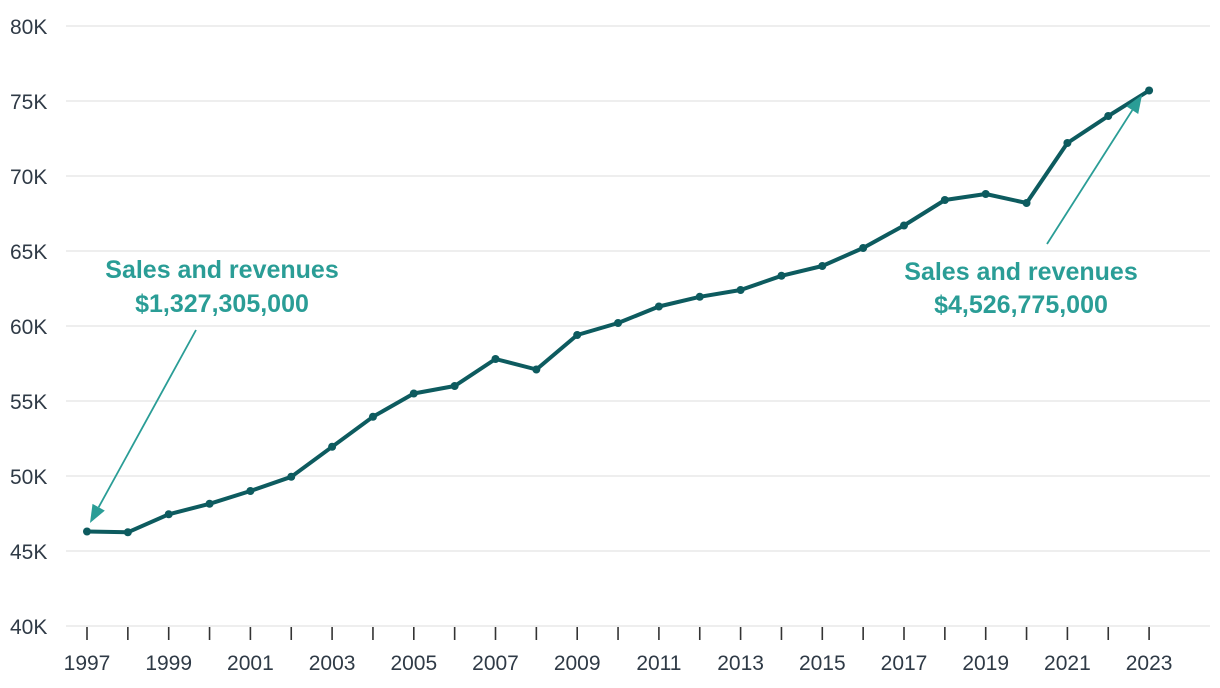  I want to click on data-point-2000, so click(209, 503).